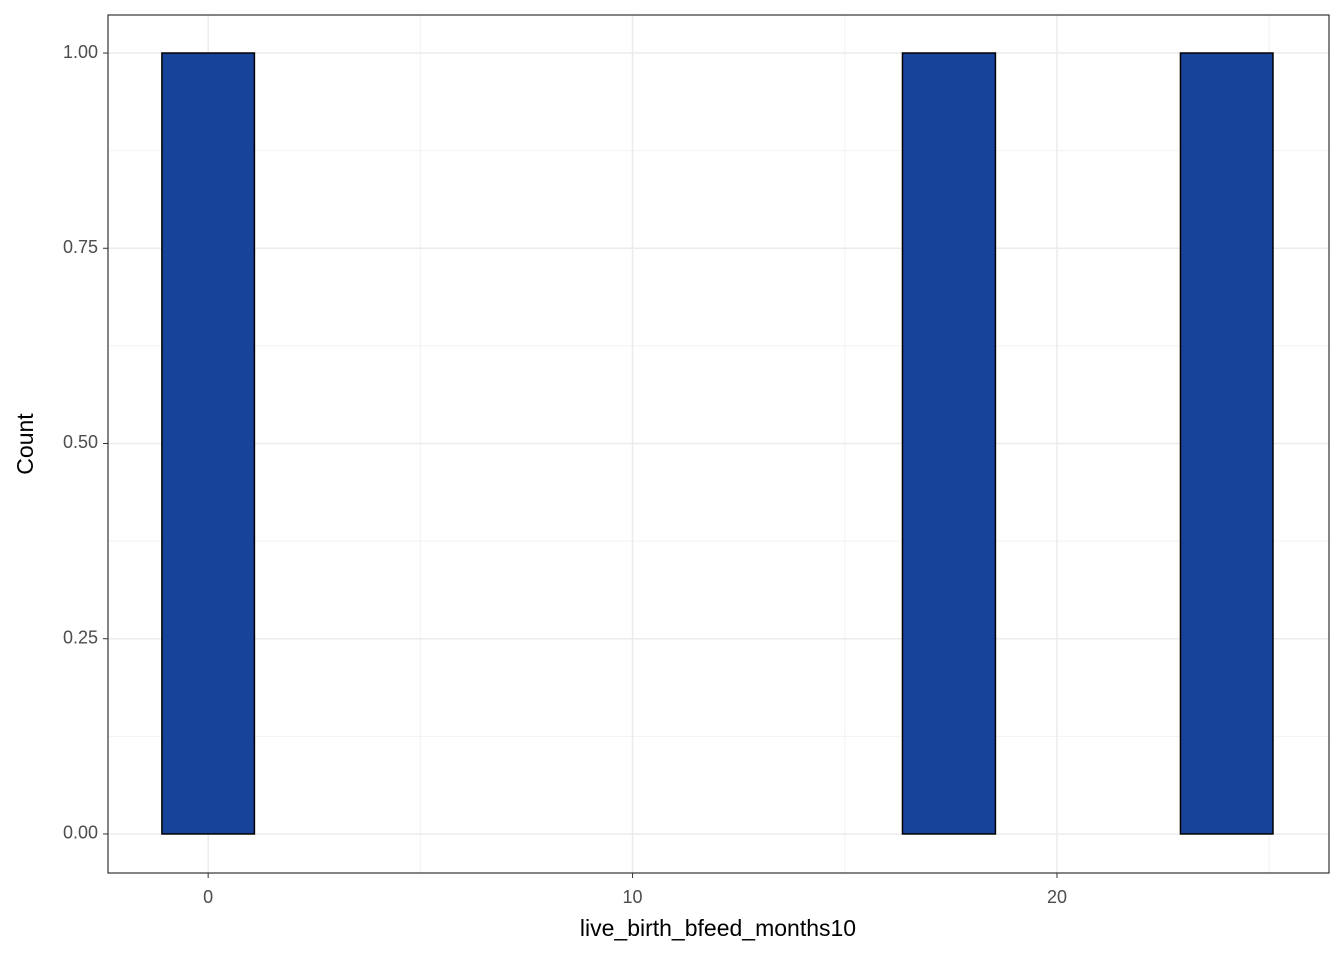  What do you see at coordinates (633, 897) in the screenshot?
I see `x-tick-label: 10` at bounding box center [633, 897].